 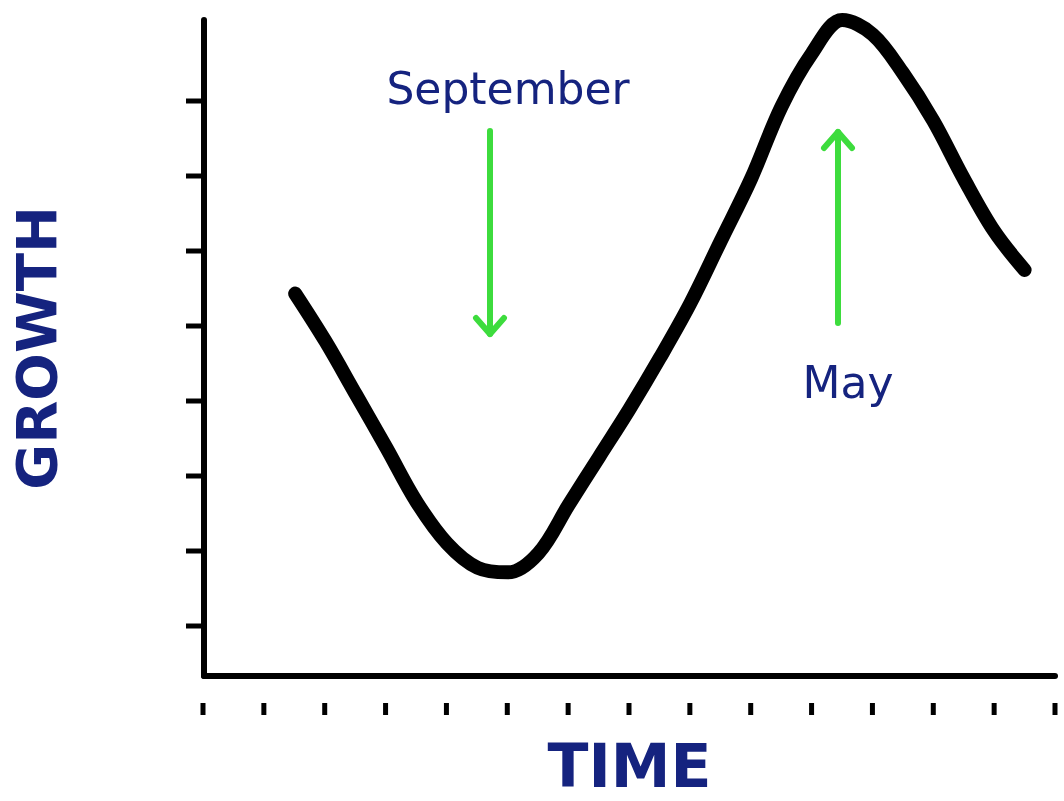 I want to click on annotation: September, so click(x=508, y=88).